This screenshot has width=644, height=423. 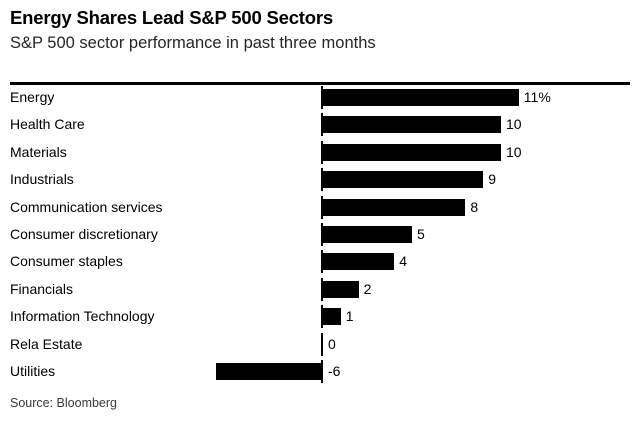 I want to click on bar-row: Energy 11%, so click(x=322, y=97).